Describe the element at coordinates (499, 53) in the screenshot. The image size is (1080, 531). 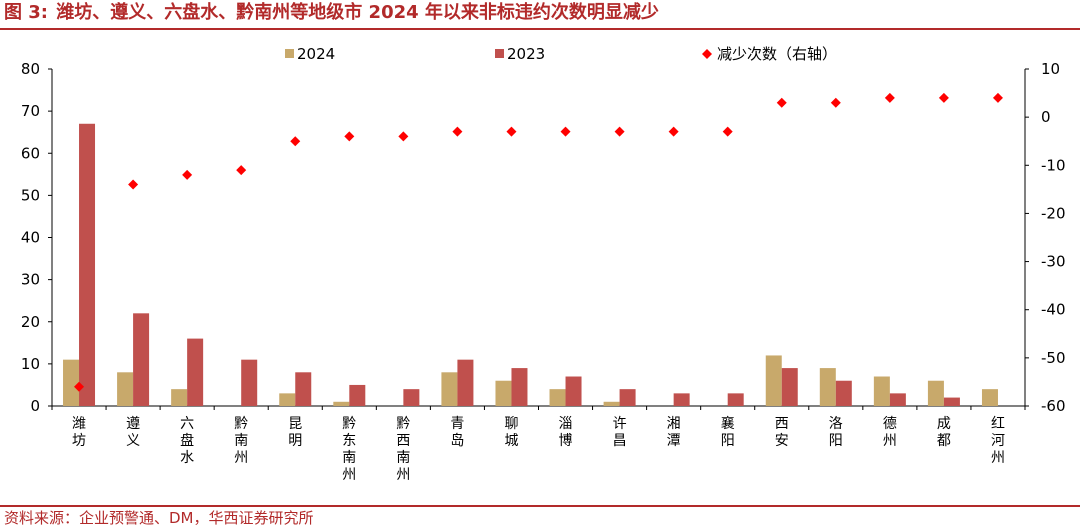
I see `legend-swatch-2023` at that location.